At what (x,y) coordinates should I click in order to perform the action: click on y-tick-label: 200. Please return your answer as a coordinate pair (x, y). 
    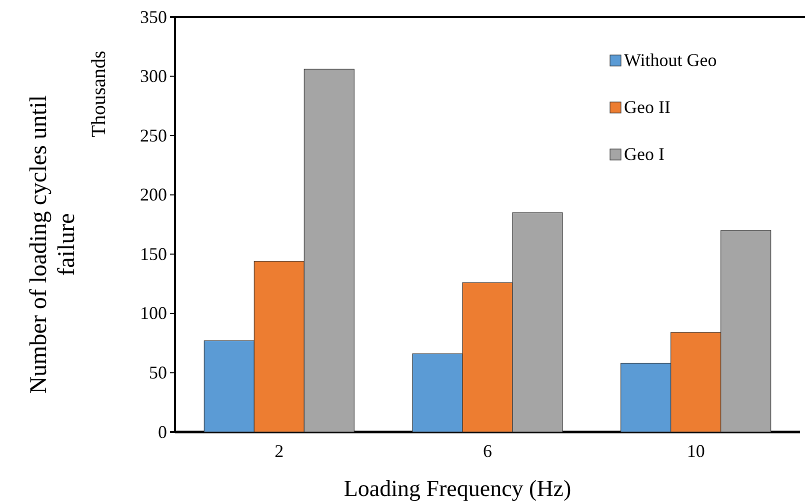
    Looking at the image, I should click on (153, 194).